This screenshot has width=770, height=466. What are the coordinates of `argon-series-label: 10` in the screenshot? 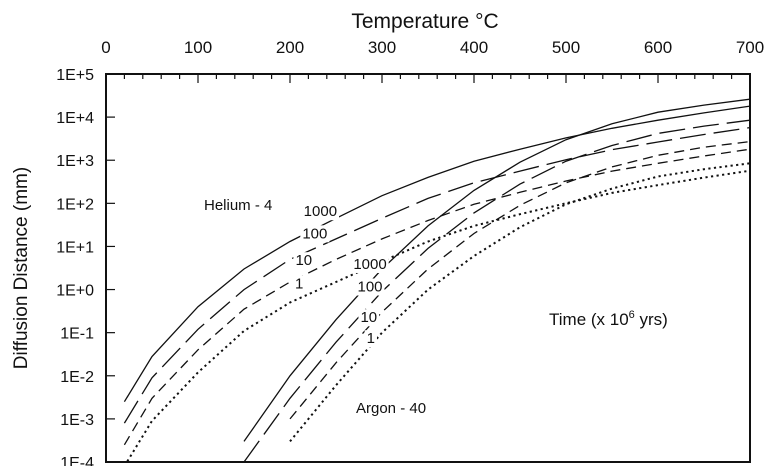 It's located at (368, 317).